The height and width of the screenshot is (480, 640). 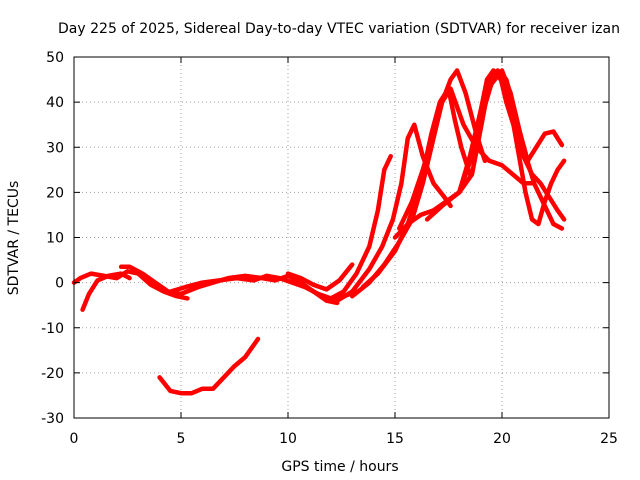 I want to click on y-tick-label: 50, so click(x=55, y=58).